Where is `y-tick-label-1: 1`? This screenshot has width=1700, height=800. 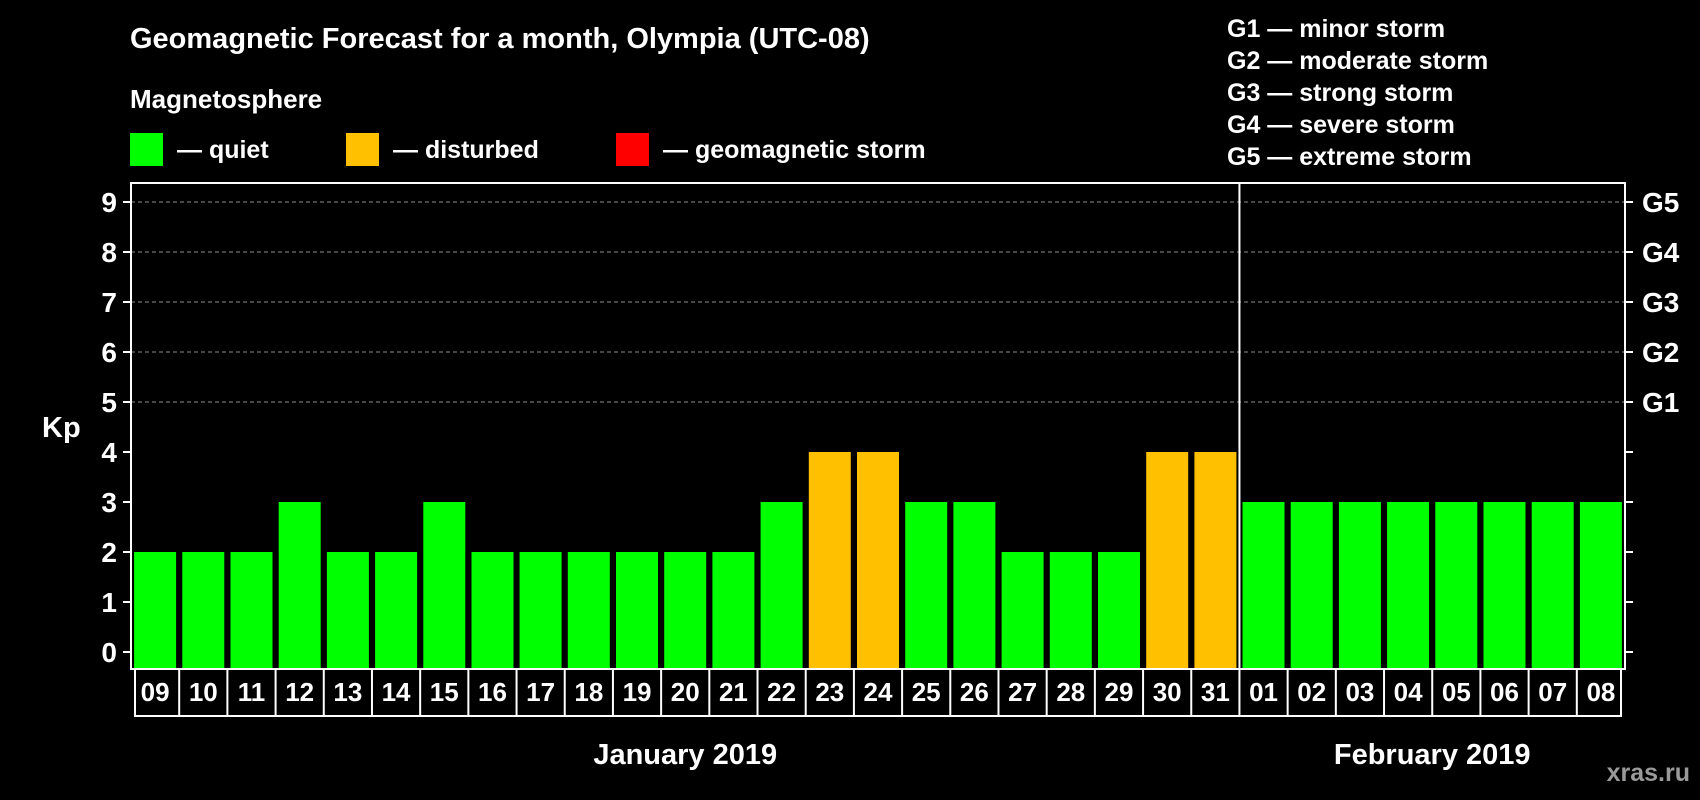
y-tick-label-1: 1 is located at coordinates (109, 602).